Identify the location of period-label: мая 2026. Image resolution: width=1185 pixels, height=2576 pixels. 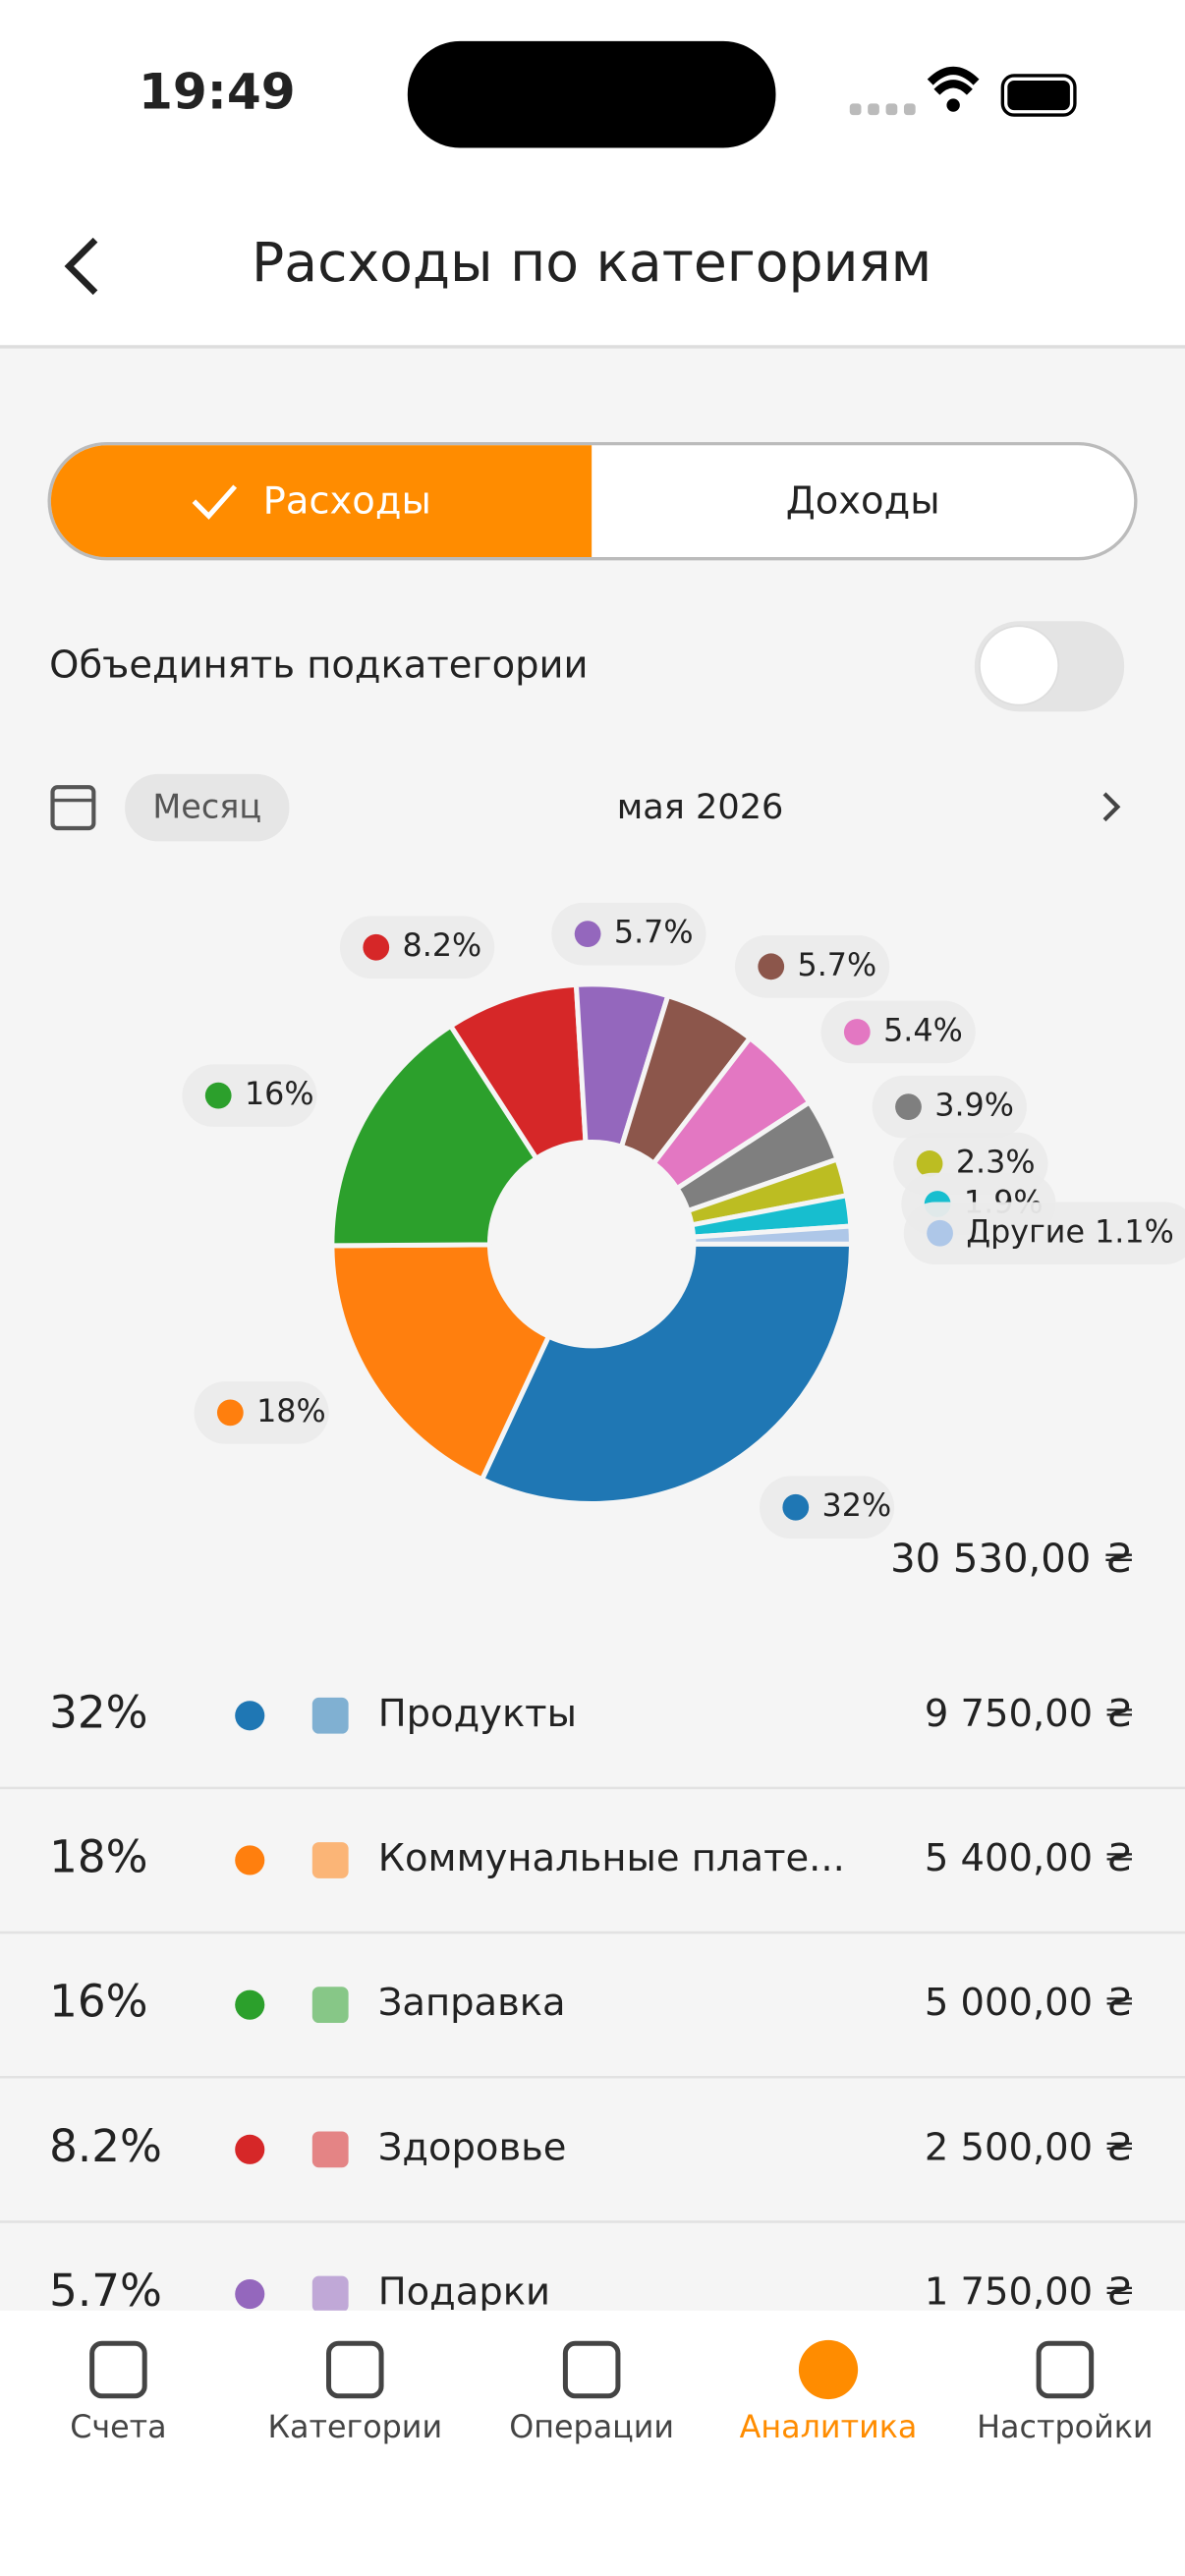
(701, 807).